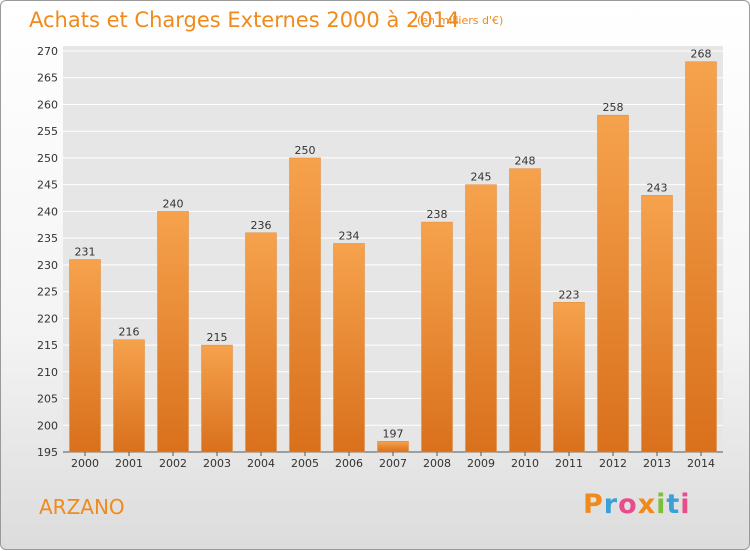 The height and width of the screenshot is (551, 750). I want to click on x-tick-label: 2014, so click(701, 463).